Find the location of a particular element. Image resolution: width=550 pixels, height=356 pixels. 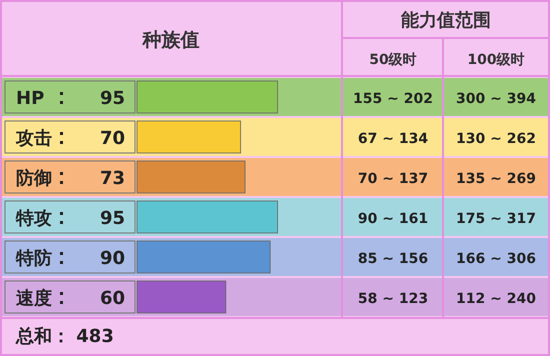

text: 85 ~ 156 is located at coordinates (393, 259).